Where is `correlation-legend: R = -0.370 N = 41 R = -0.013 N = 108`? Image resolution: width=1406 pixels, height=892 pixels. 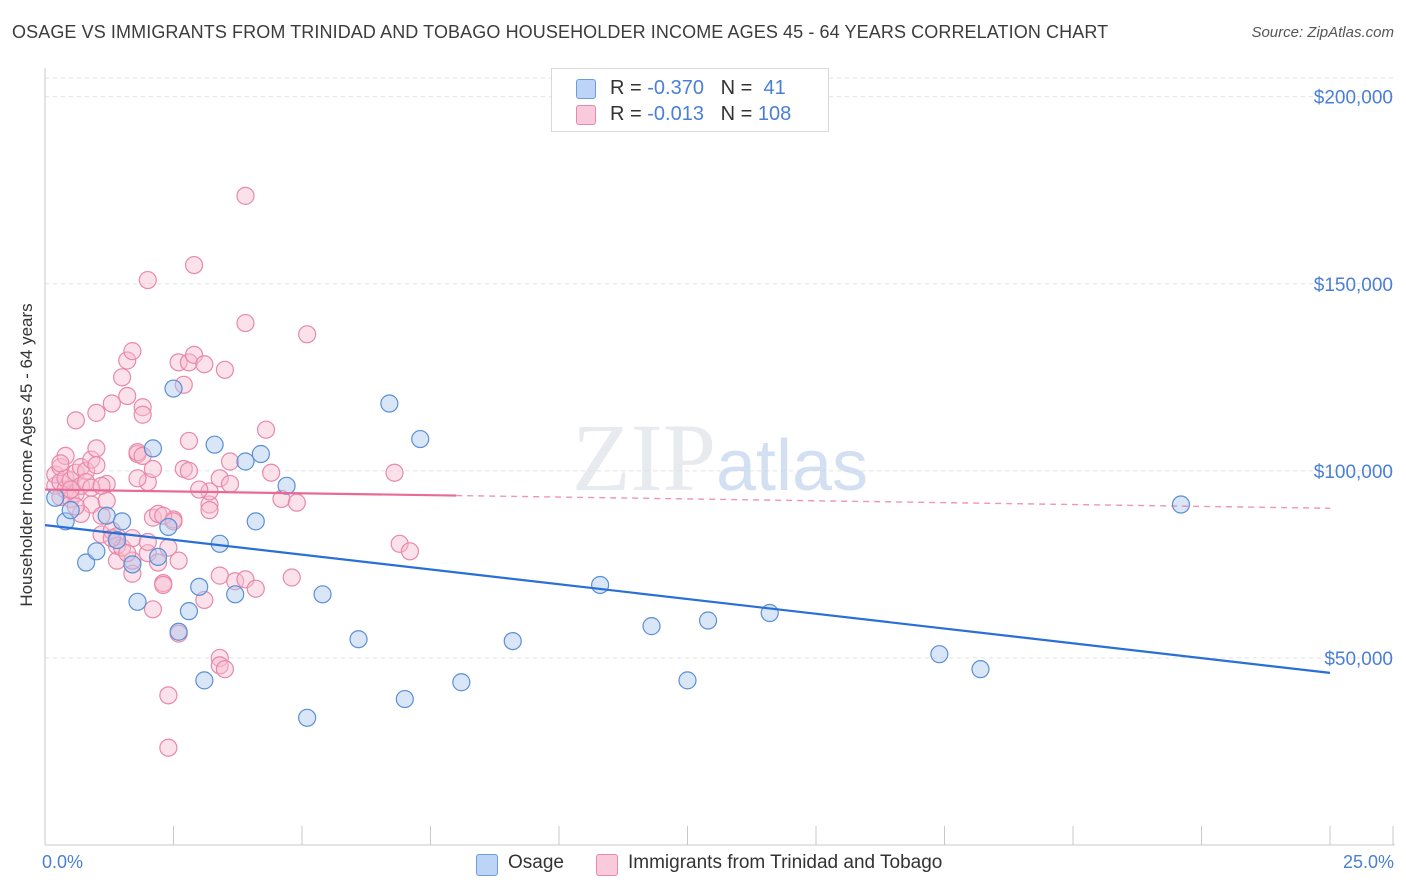 correlation-legend: R = -0.370 N = 41 R = -0.013 N = 108 is located at coordinates (690, 100).